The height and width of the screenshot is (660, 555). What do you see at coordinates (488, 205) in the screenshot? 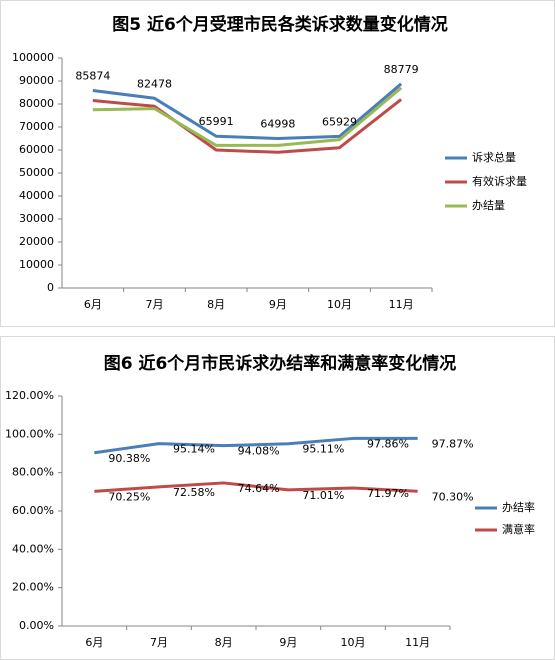
I see `legend-label: 办结量` at bounding box center [488, 205].